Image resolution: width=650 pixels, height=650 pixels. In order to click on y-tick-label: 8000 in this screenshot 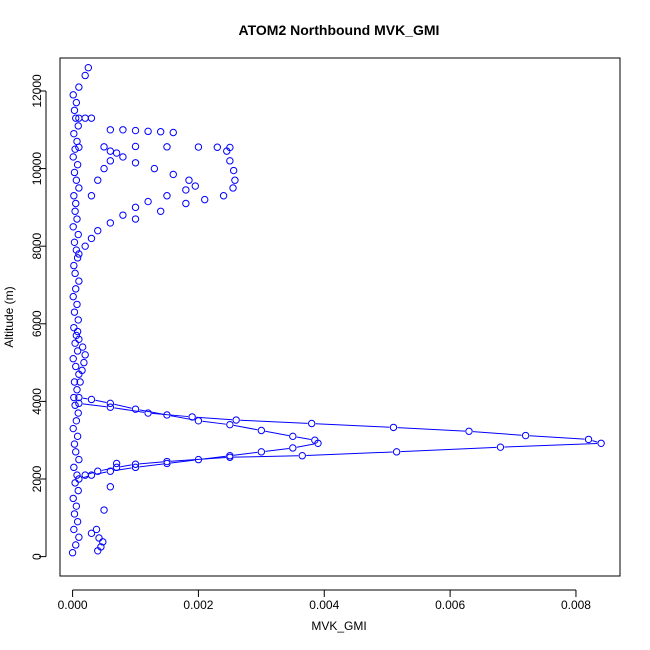, I will do `click(37, 246)`.